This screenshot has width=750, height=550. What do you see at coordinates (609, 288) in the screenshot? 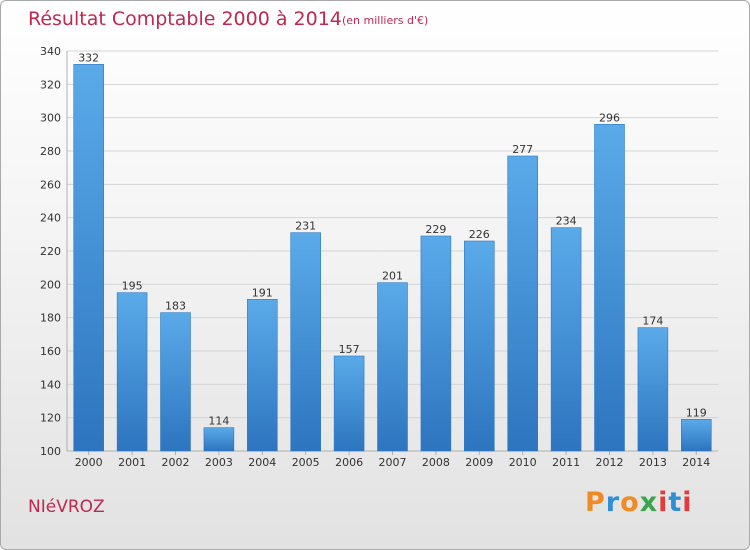
I see `bar-2012` at bounding box center [609, 288].